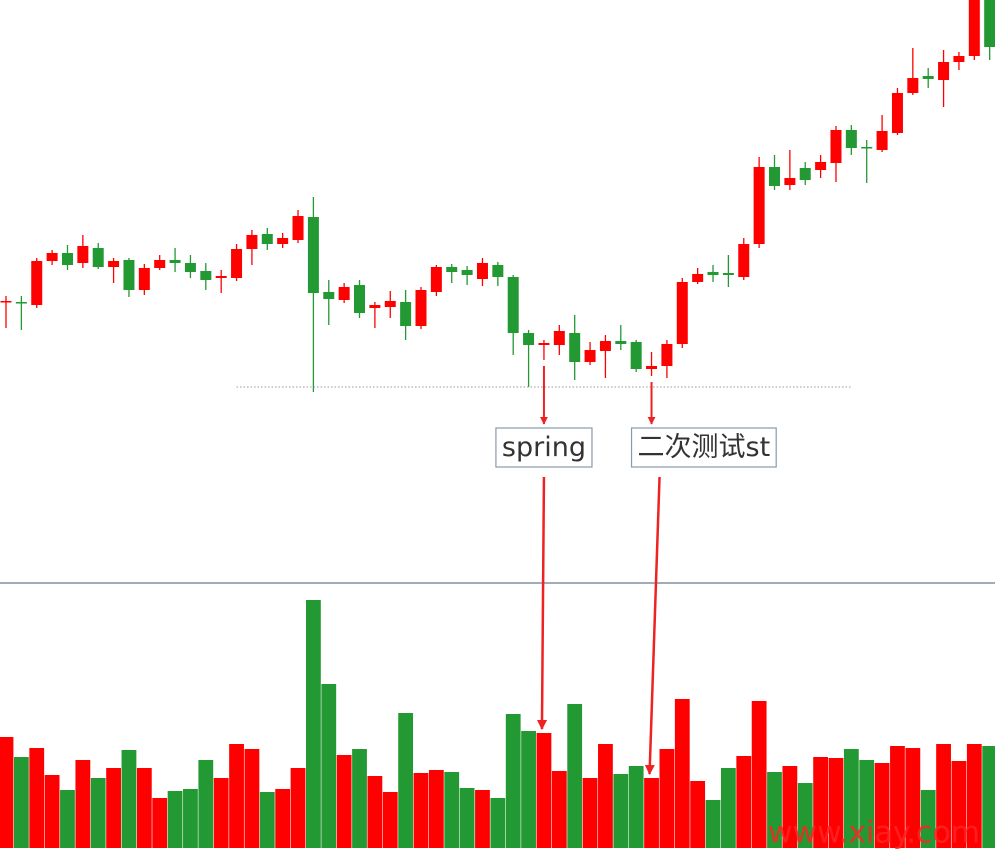 This screenshot has height=856, width=995. I want to click on watermark: www.xiay.com, so click(874, 833).